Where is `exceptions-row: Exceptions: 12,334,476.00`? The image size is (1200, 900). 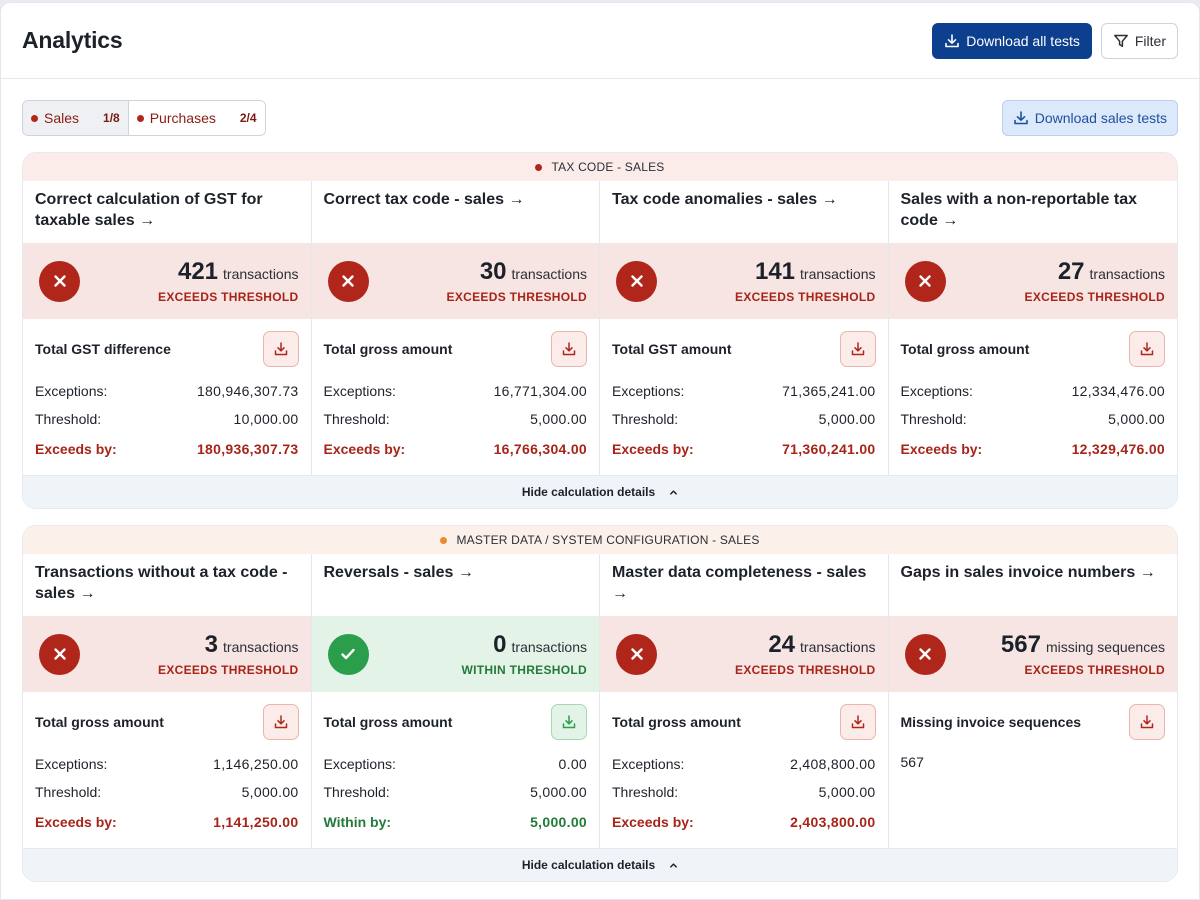 exceptions-row: Exceptions: 12,334,476.00 is located at coordinates (1033, 391).